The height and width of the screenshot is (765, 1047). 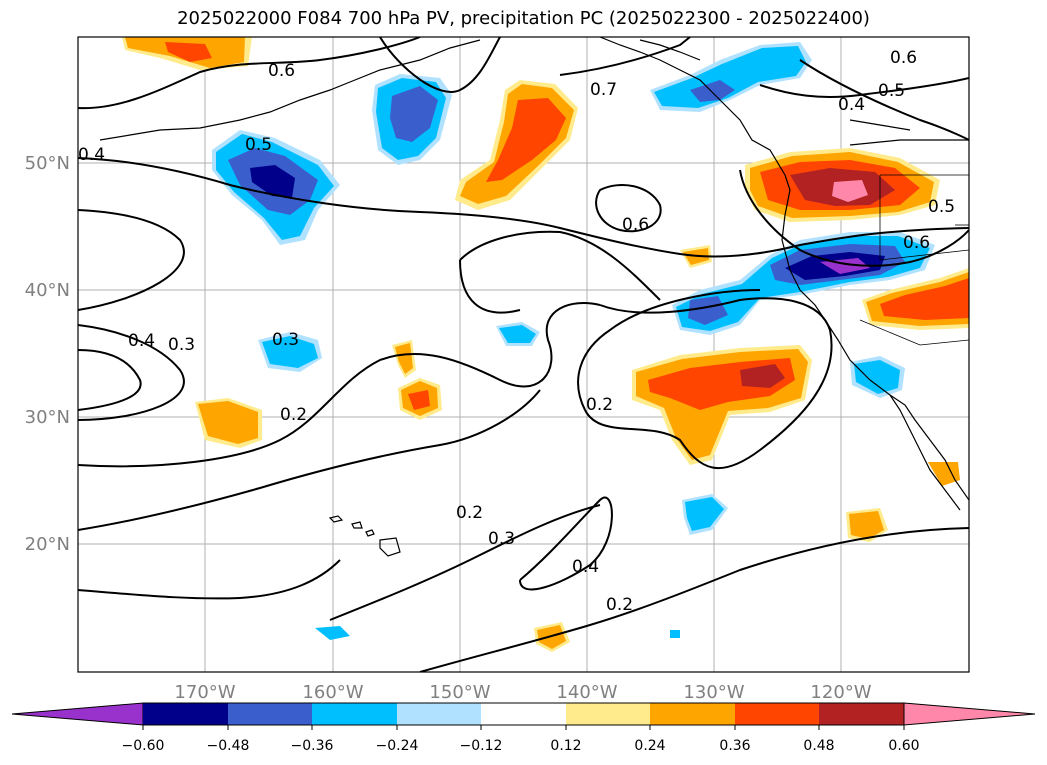 I want to click on colorbar-tick-label: −0.48, so click(x=228, y=746).